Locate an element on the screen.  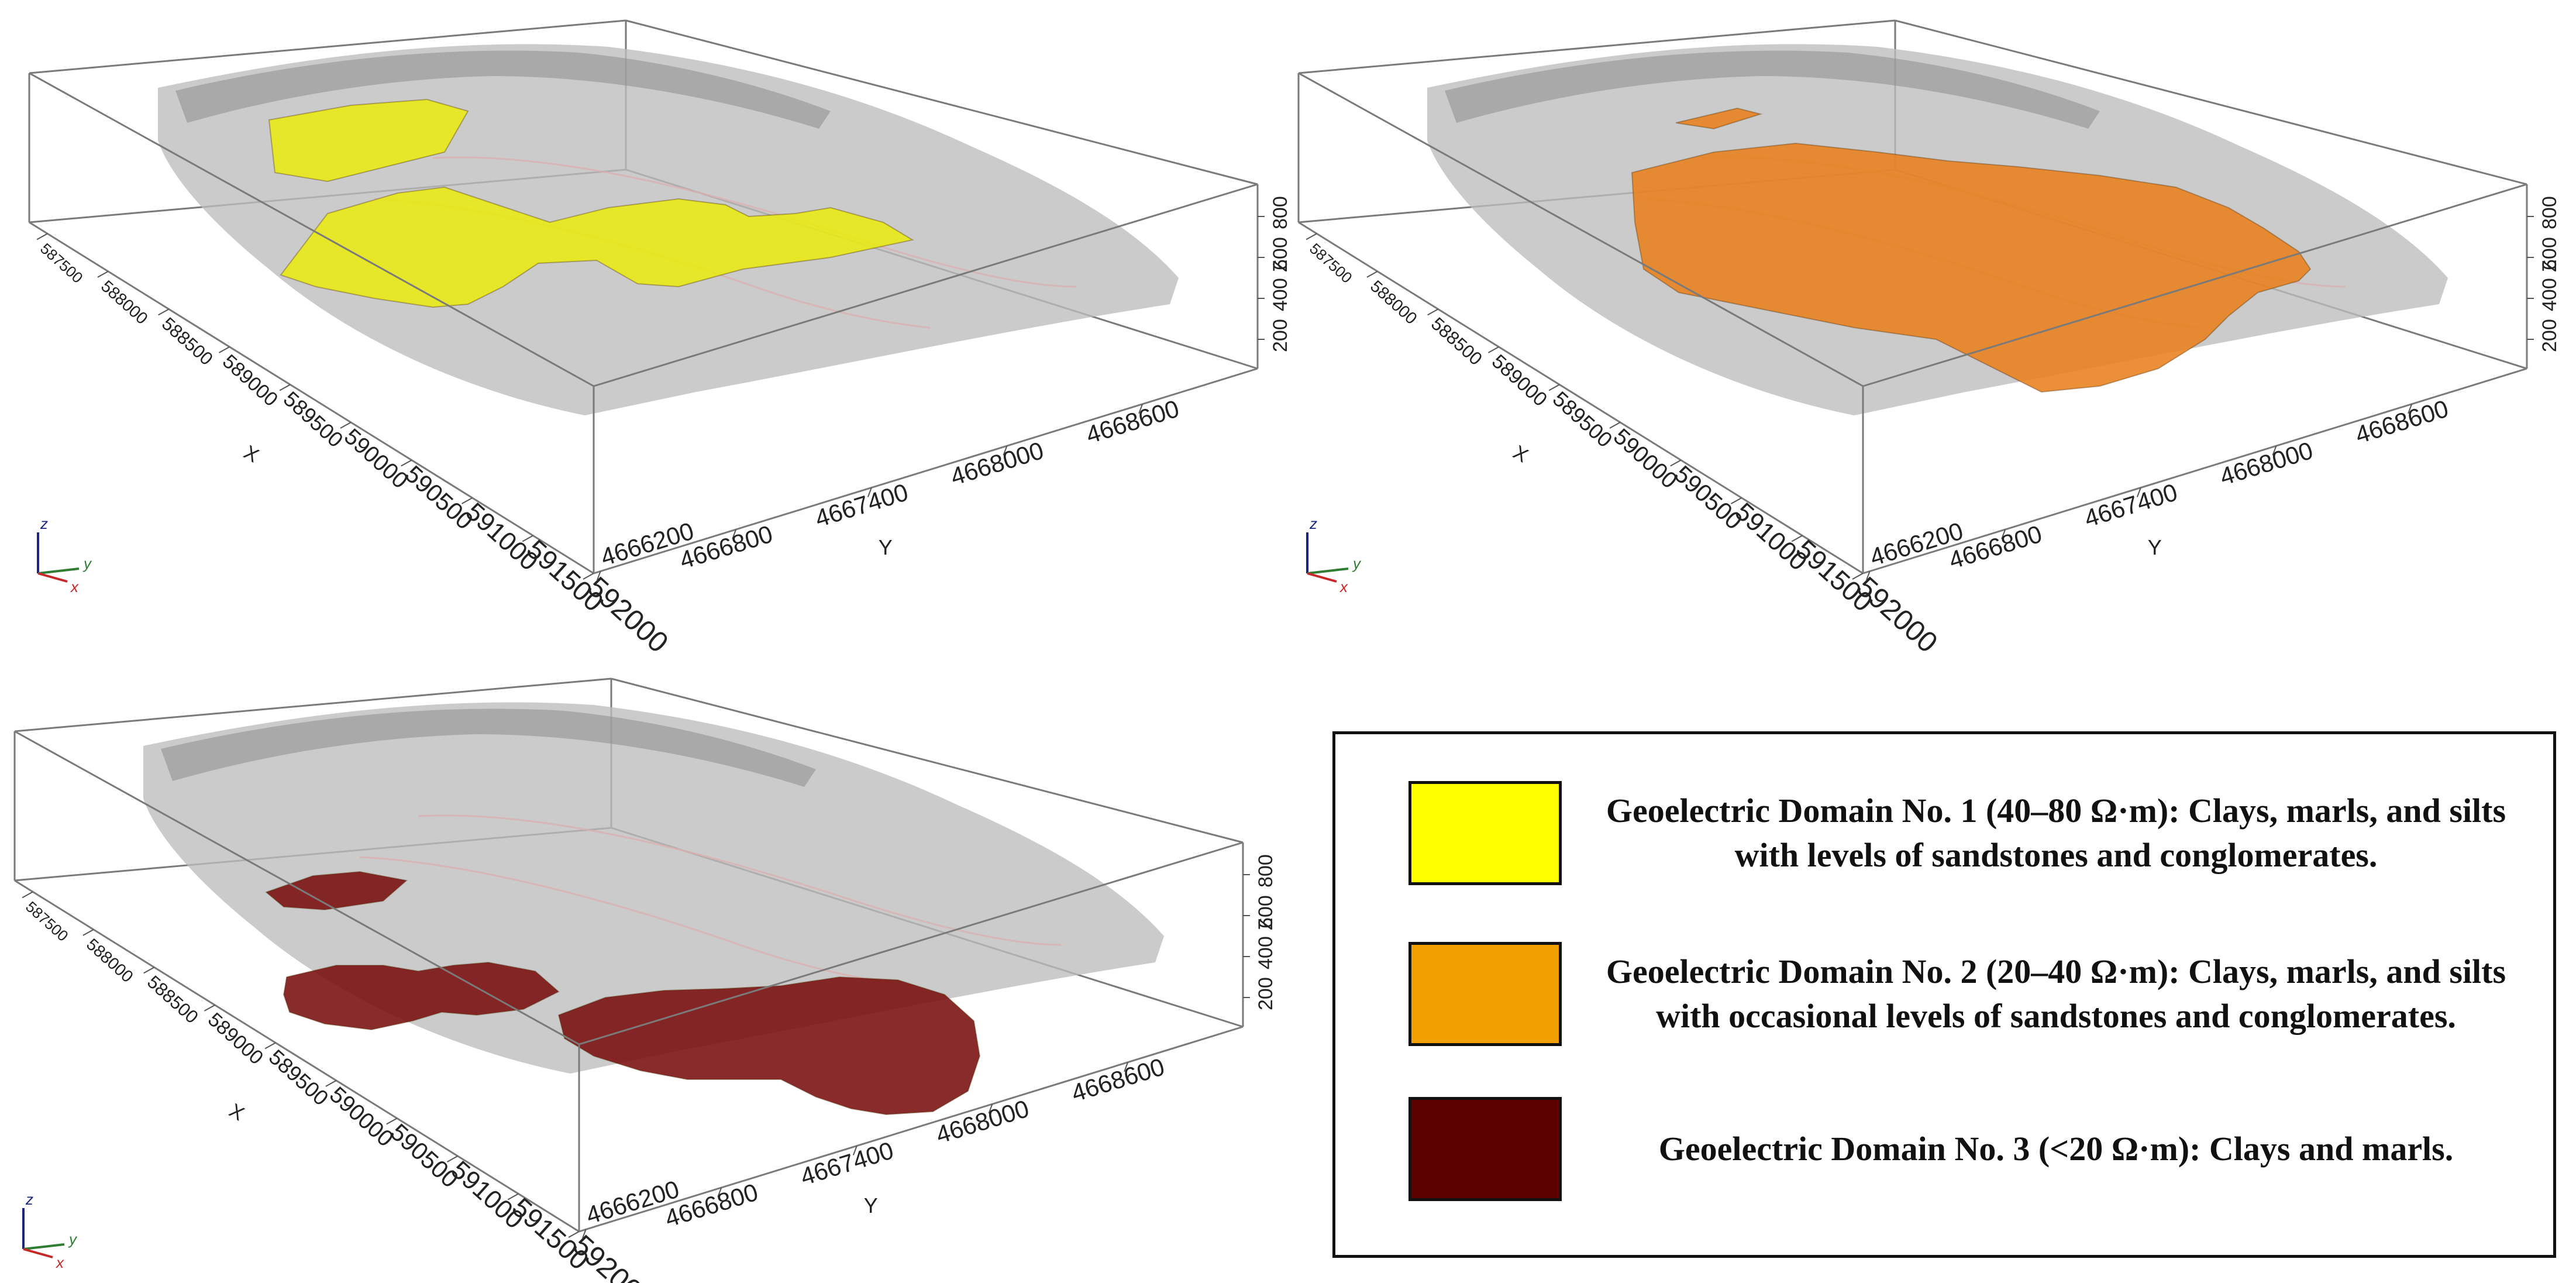
y-tick-label: 4668600 is located at coordinates (1132, 421).